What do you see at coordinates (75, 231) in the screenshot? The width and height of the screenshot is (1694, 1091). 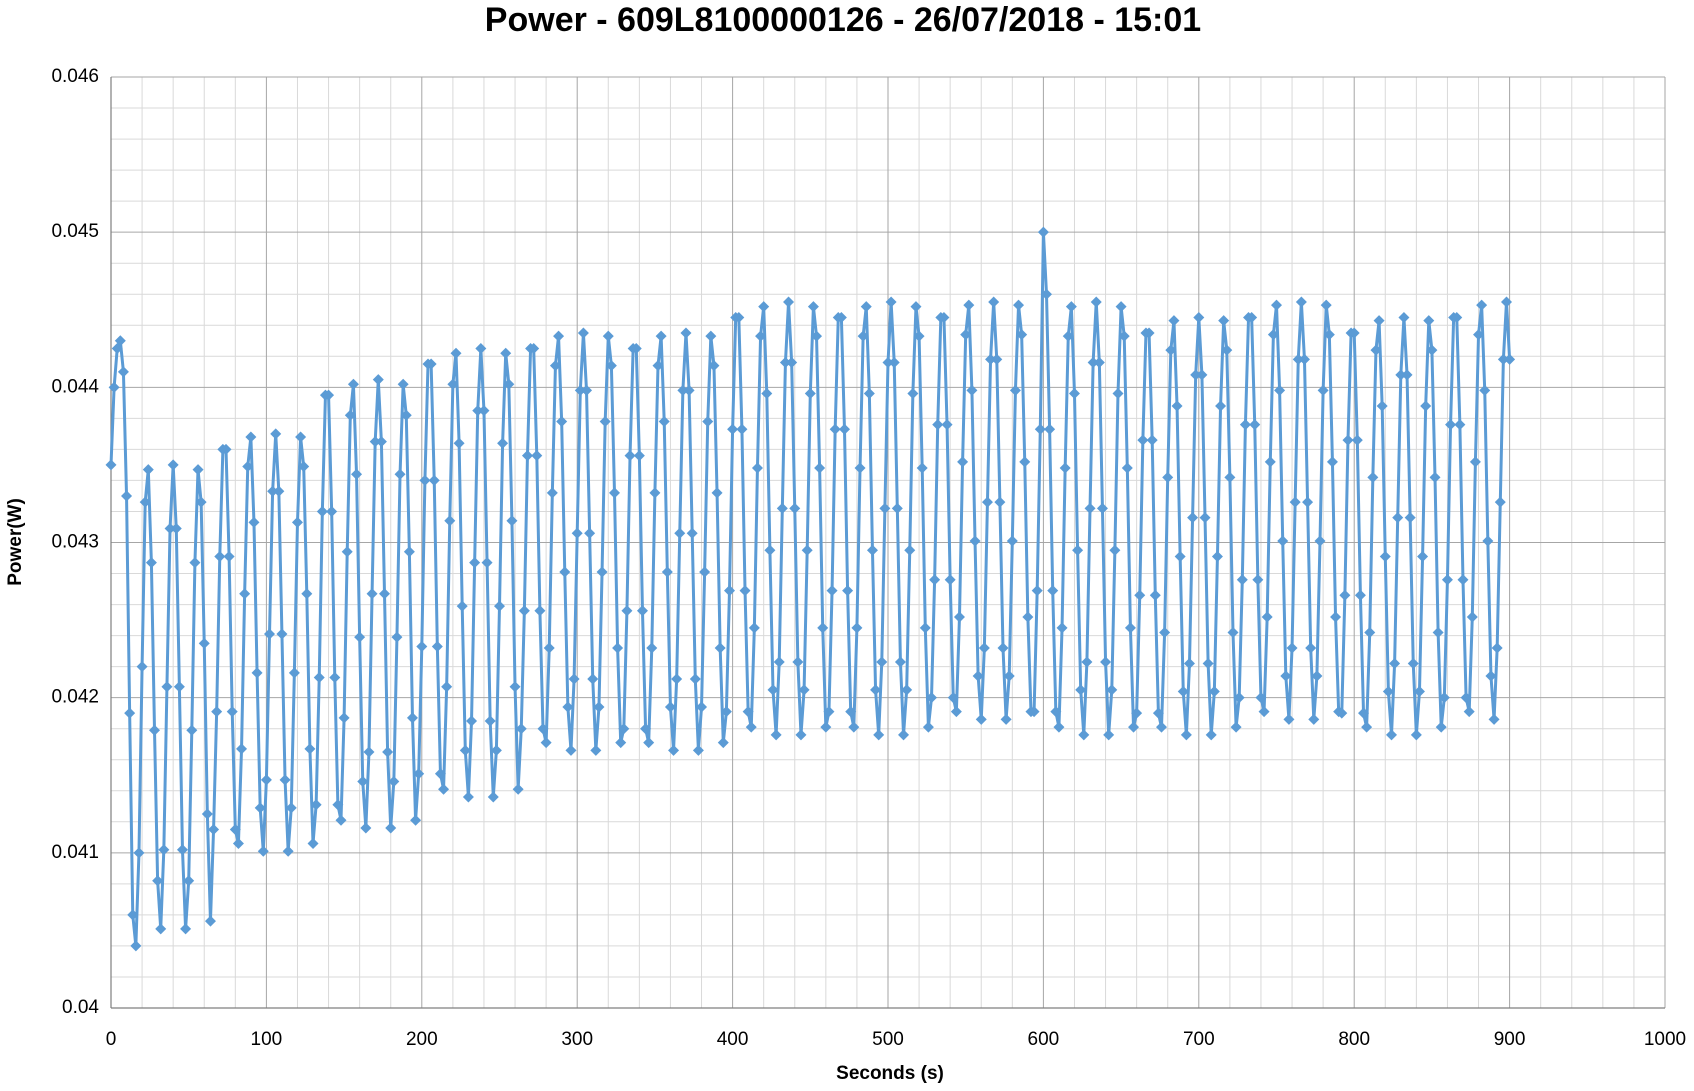 I see `y-tick-label: 0.045` at bounding box center [75, 231].